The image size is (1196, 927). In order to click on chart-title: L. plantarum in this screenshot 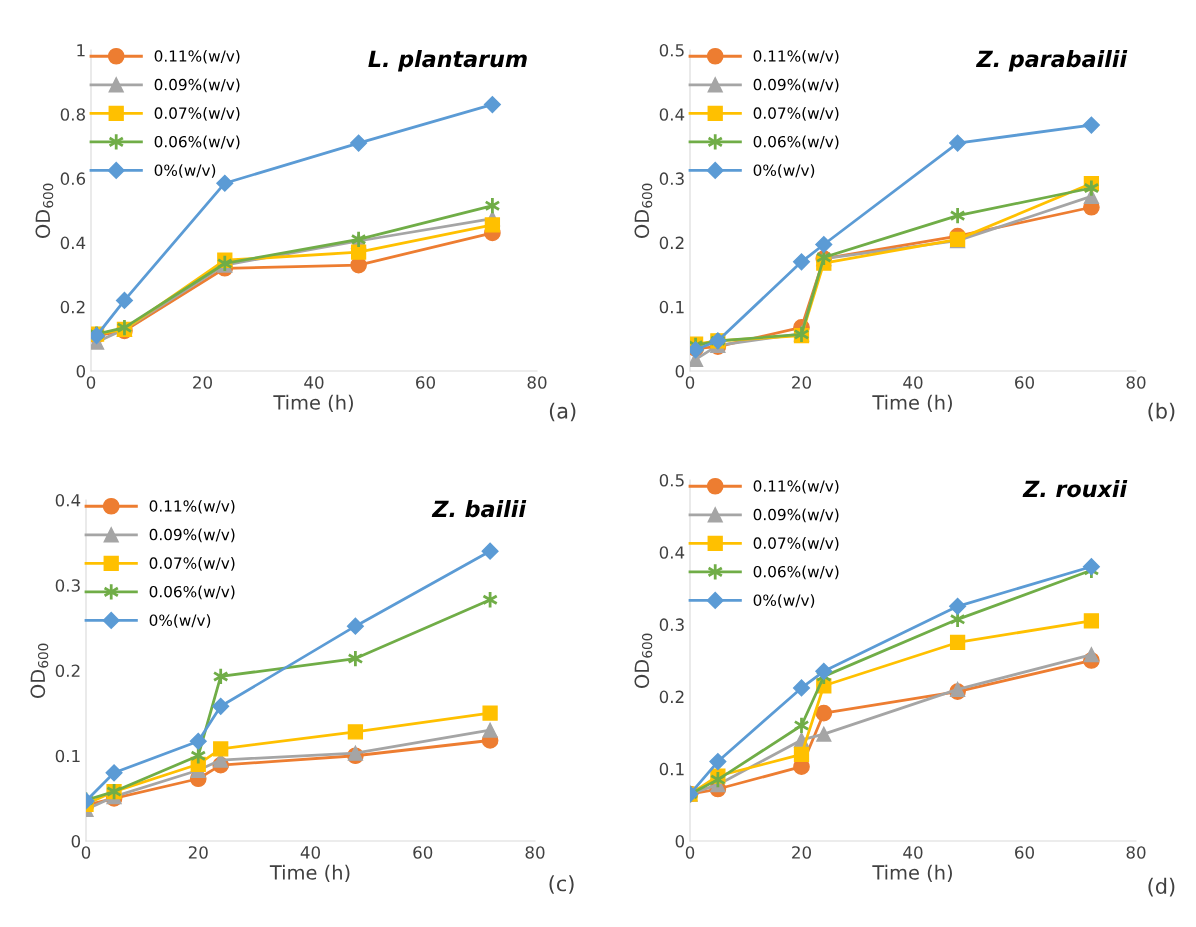, I will do `click(447, 61)`.